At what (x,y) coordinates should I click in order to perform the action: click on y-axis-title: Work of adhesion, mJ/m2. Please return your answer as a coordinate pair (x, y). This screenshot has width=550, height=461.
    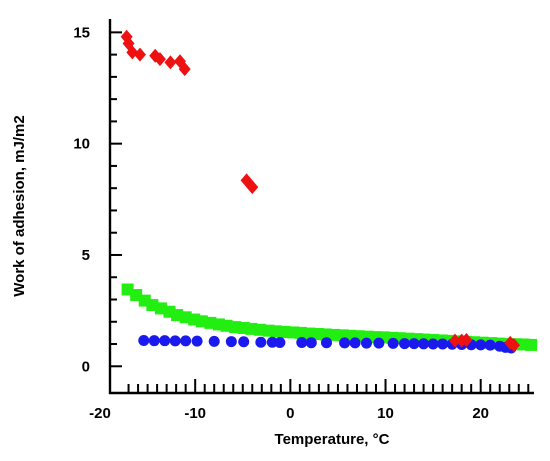
    Looking at the image, I should click on (19, 205).